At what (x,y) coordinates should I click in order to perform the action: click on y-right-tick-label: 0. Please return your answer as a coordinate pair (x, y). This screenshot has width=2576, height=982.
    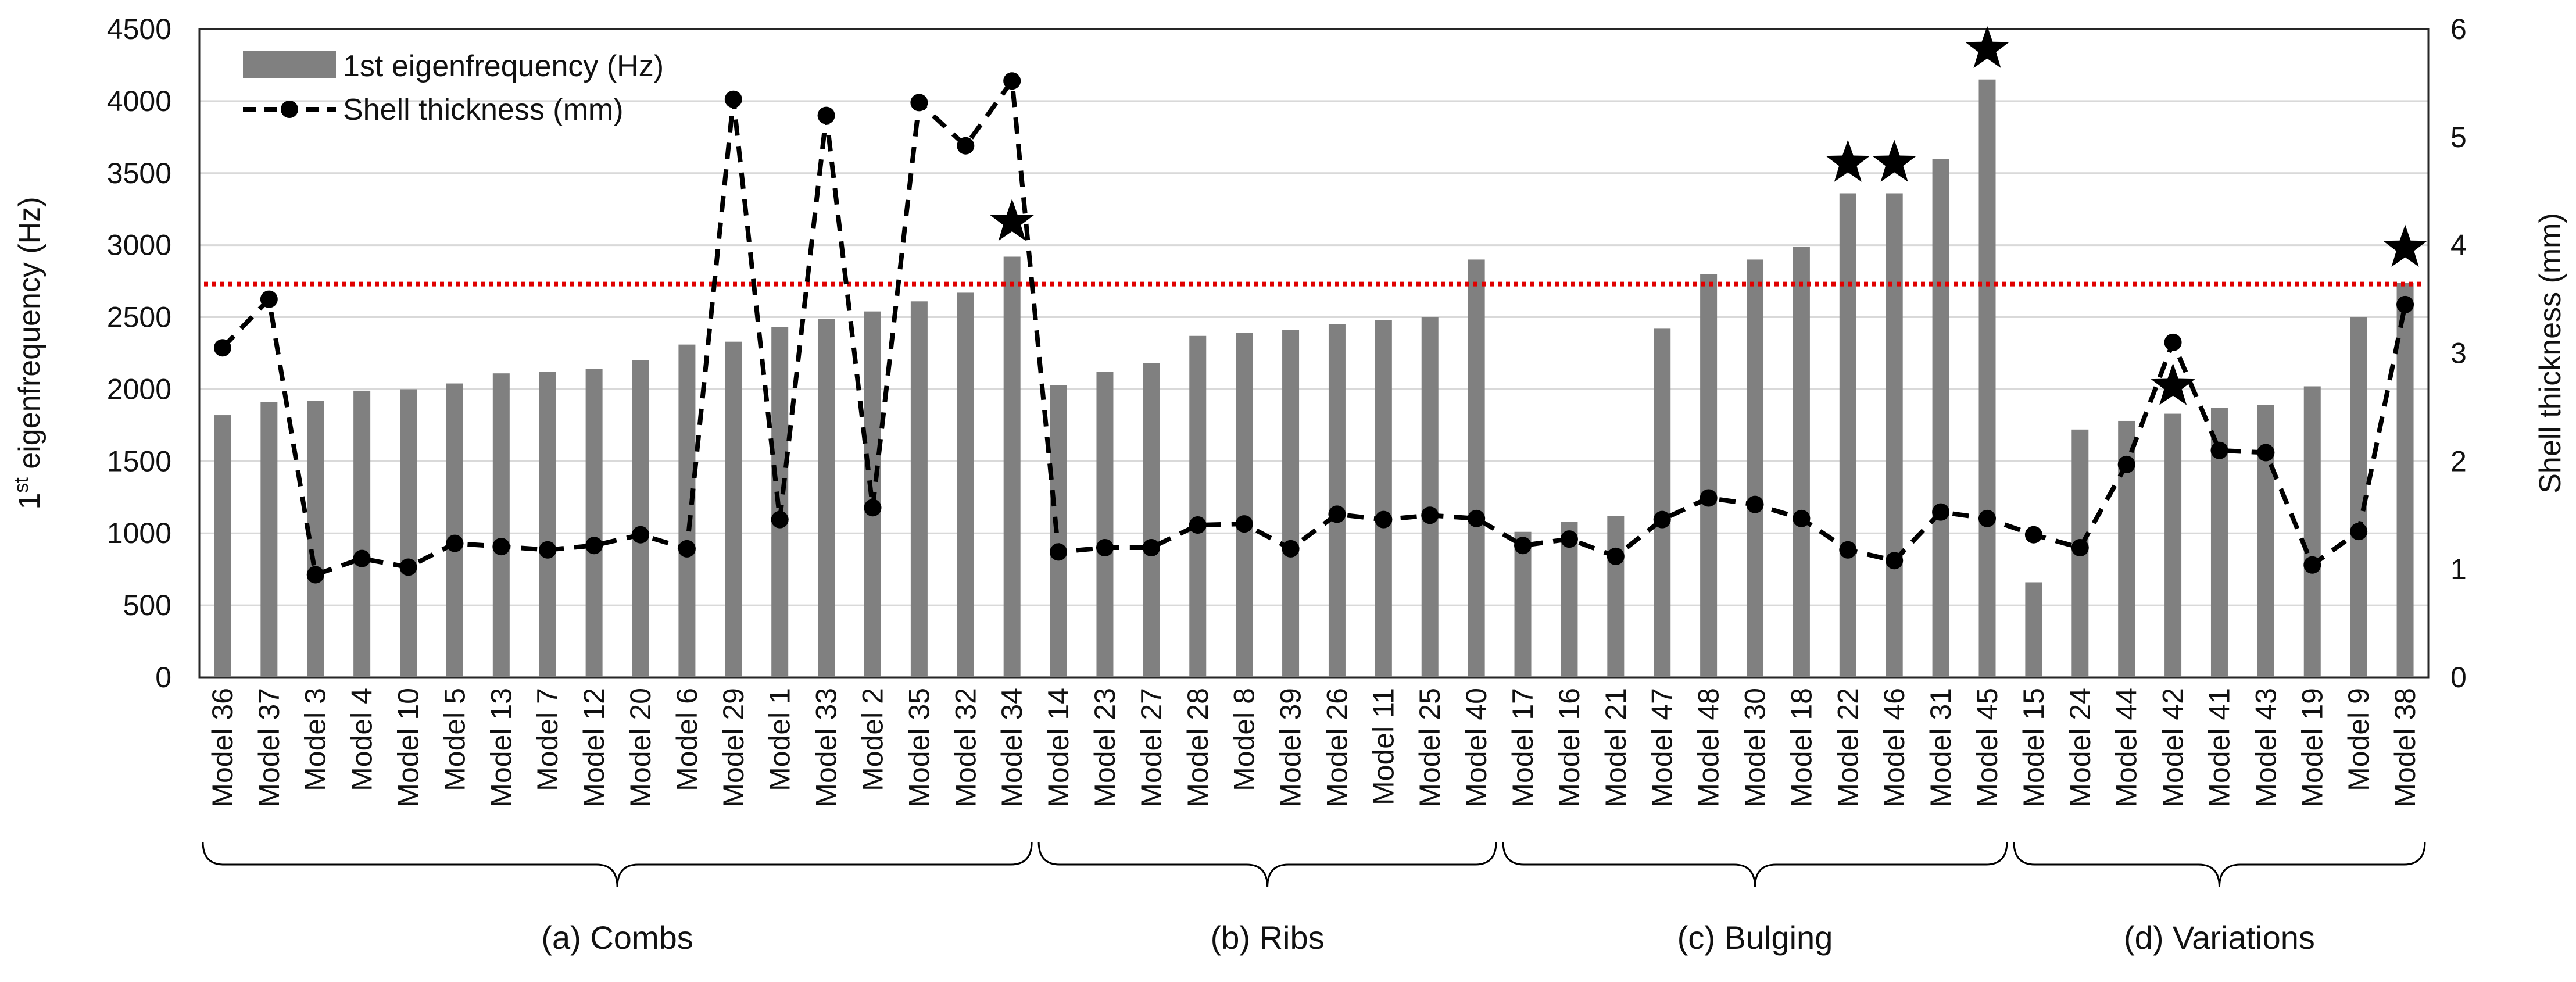
    Looking at the image, I should click on (2459, 677).